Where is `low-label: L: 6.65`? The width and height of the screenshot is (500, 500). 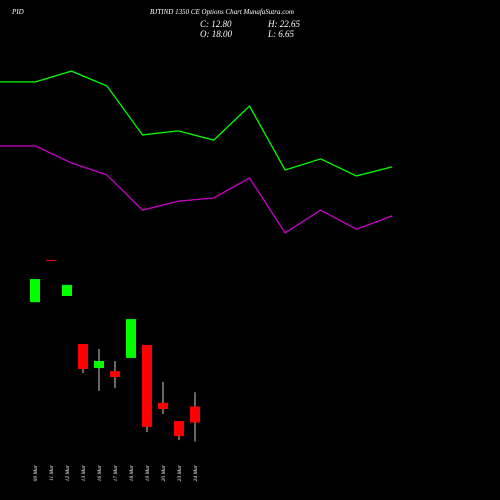
low-label: L: 6.65 is located at coordinates (281, 34).